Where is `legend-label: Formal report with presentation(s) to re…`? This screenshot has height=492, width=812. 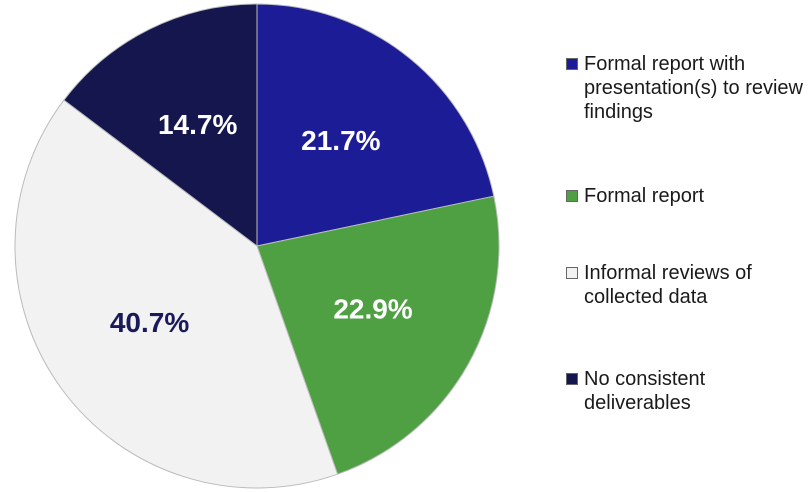 legend-label: Formal report with presentation(s) to re… is located at coordinates (693, 88).